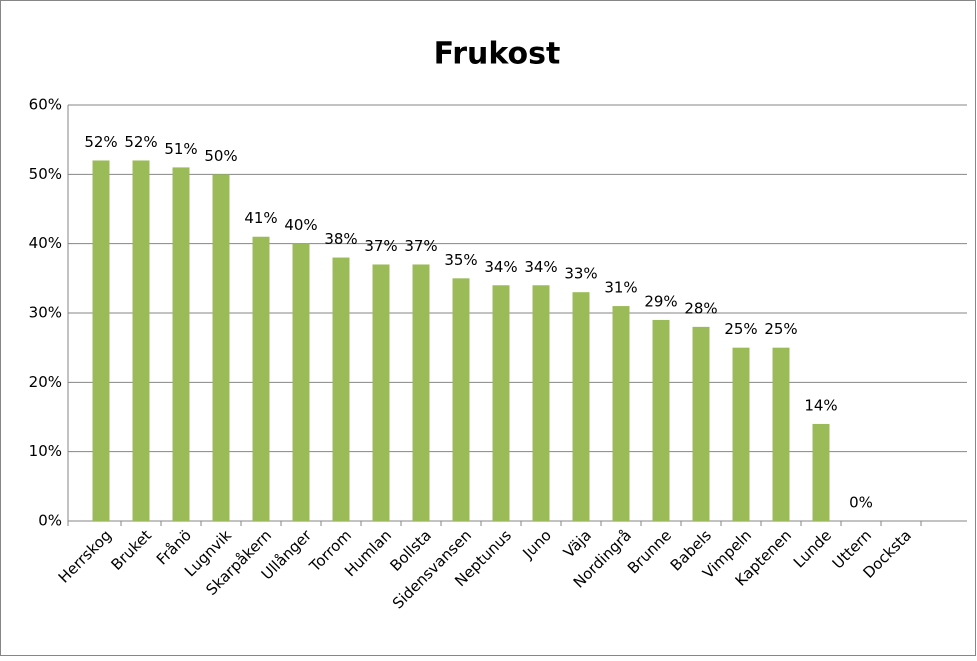 The width and height of the screenshot is (977, 661). Describe the element at coordinates (45, 382) in the screenshot. I see `y-tick-label: 20%` at that location.